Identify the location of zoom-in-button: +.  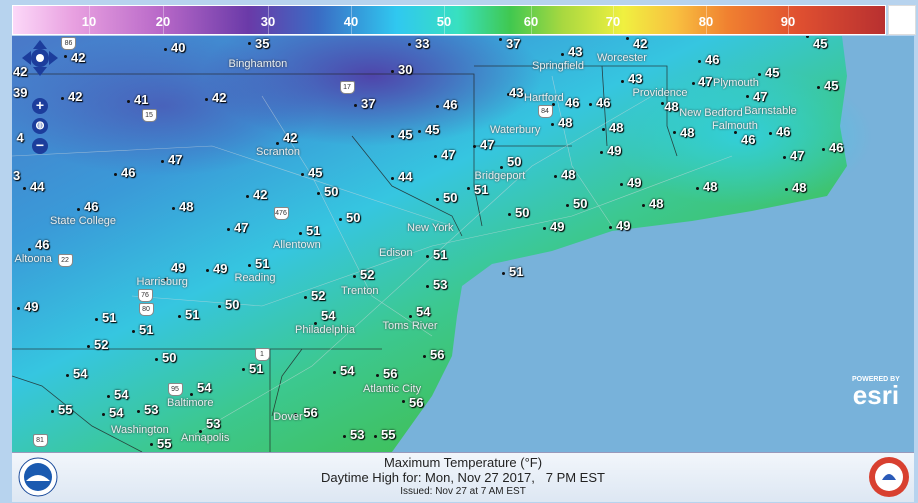
(40, 106).